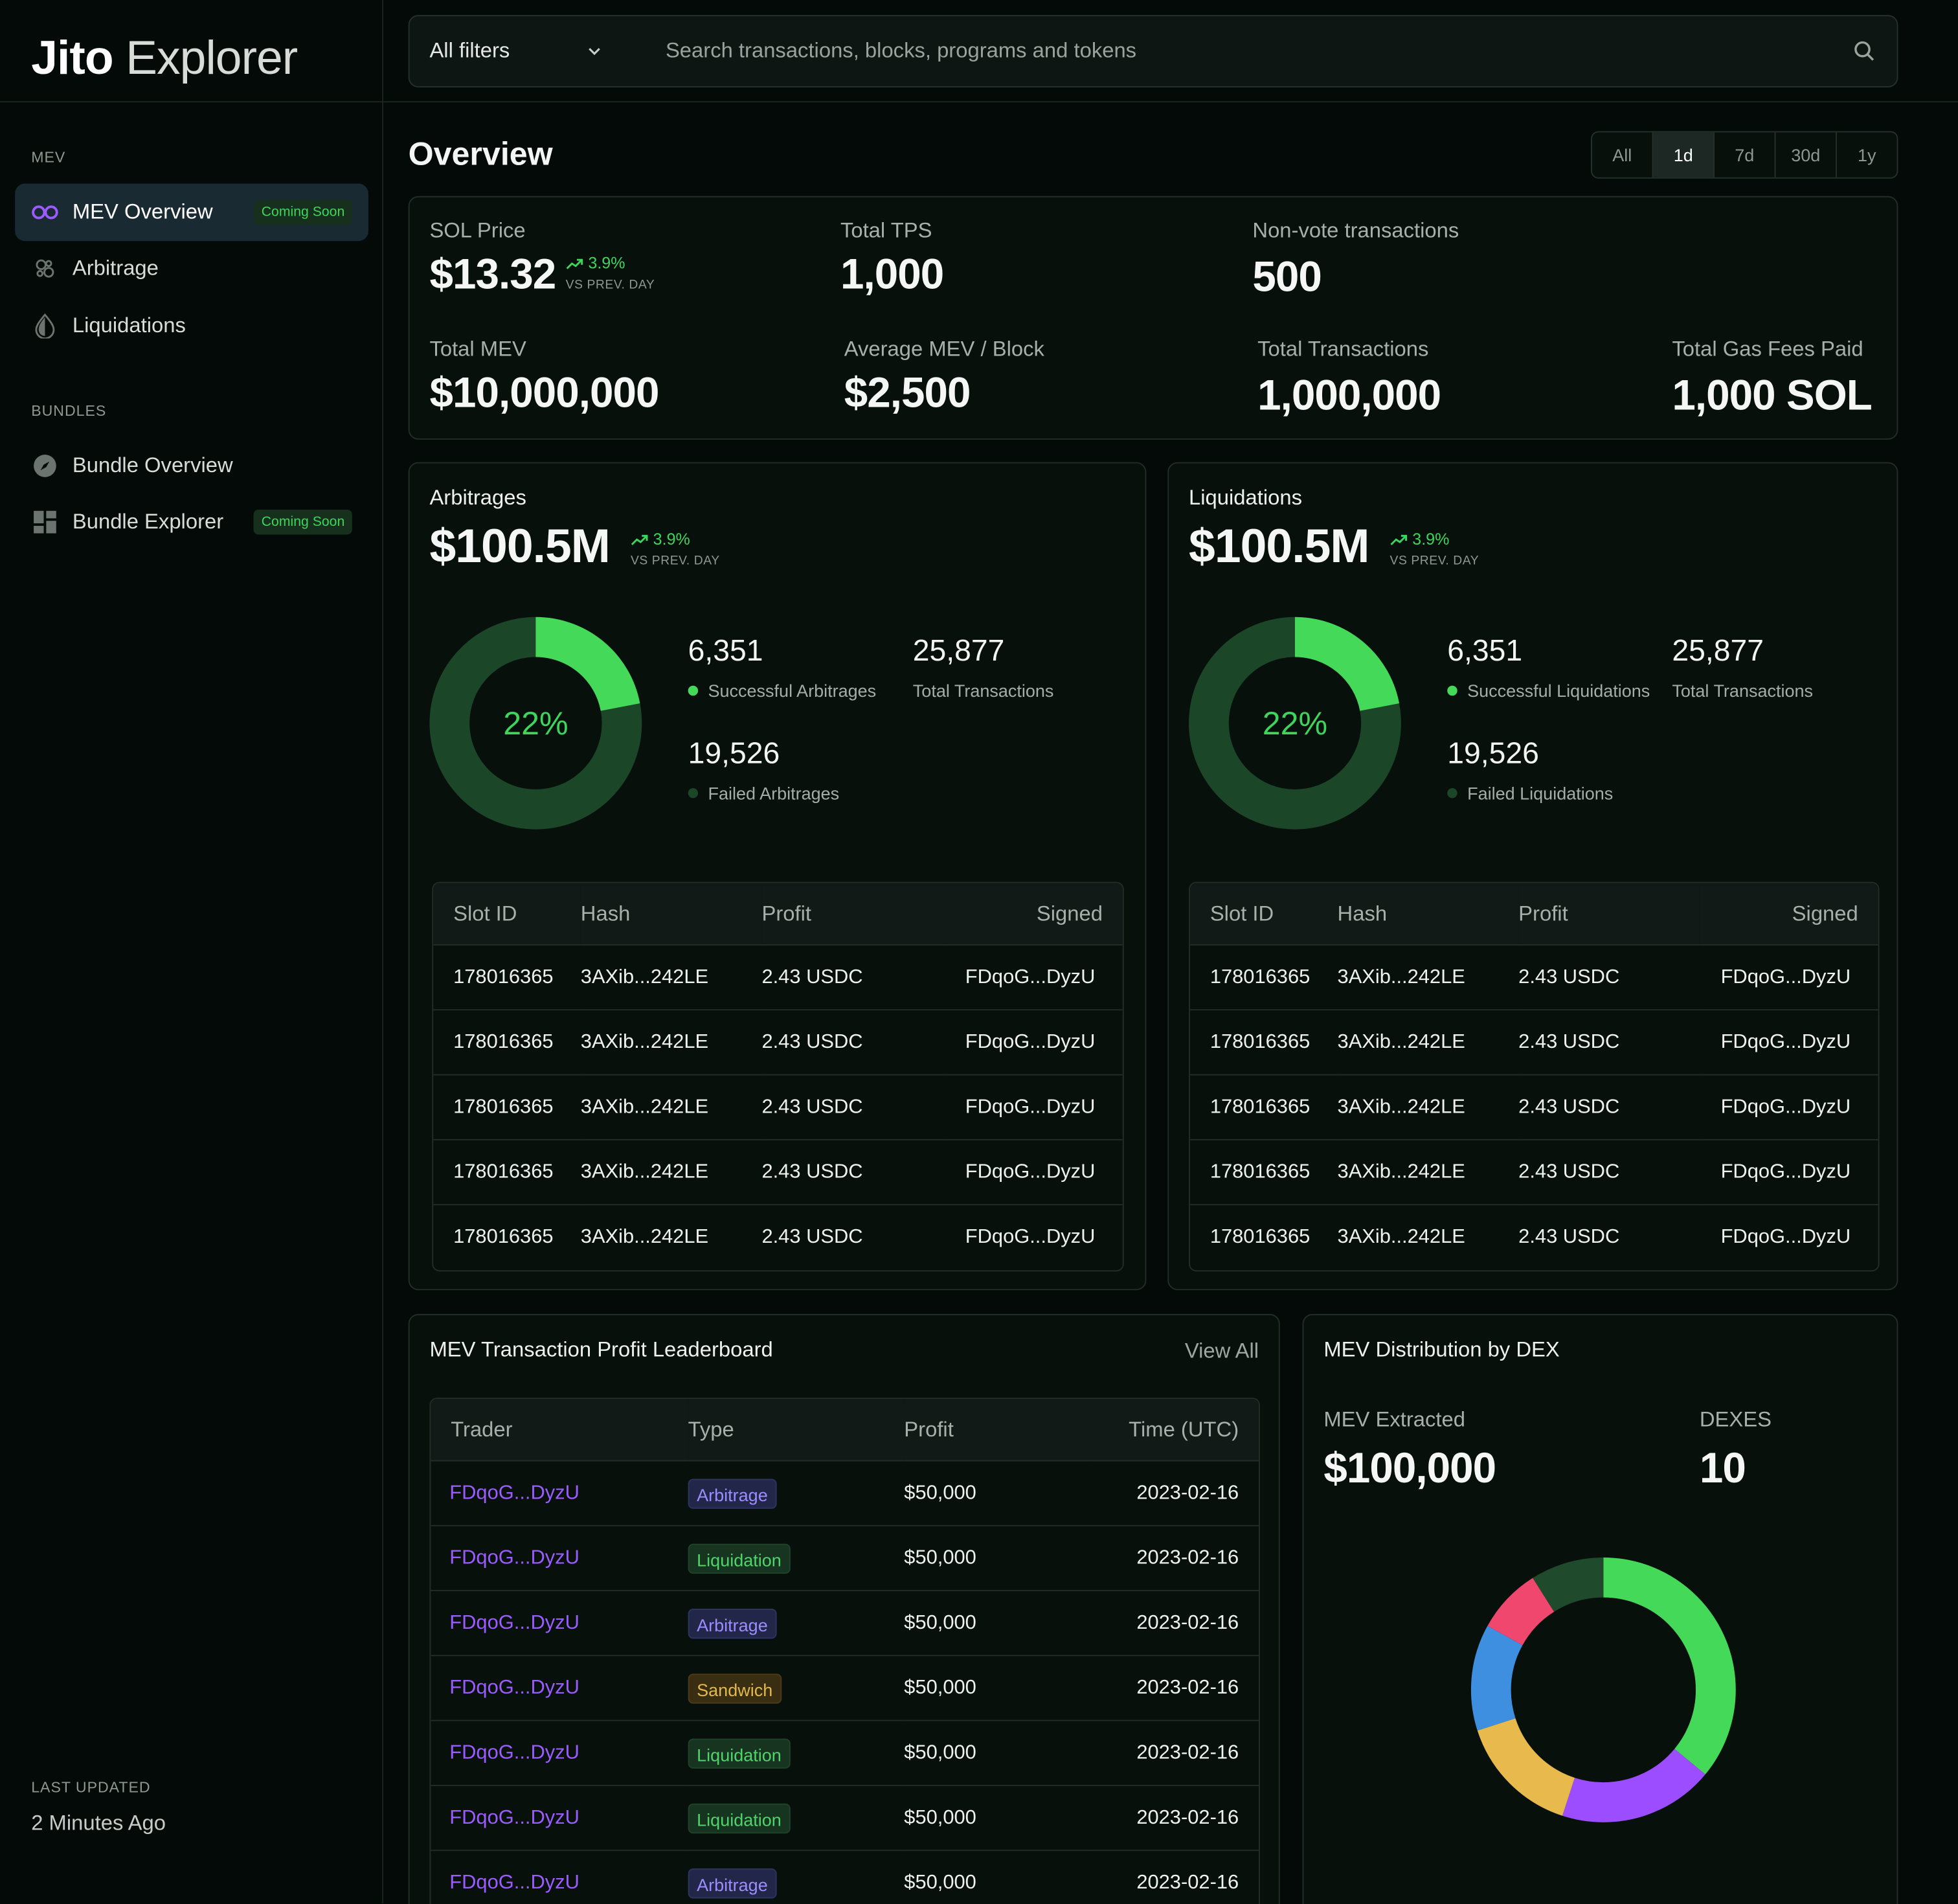 Image resolution: width=1958 pixels, height=1904 pixels. I want to click on trend-up-icon, so click(639, 540).